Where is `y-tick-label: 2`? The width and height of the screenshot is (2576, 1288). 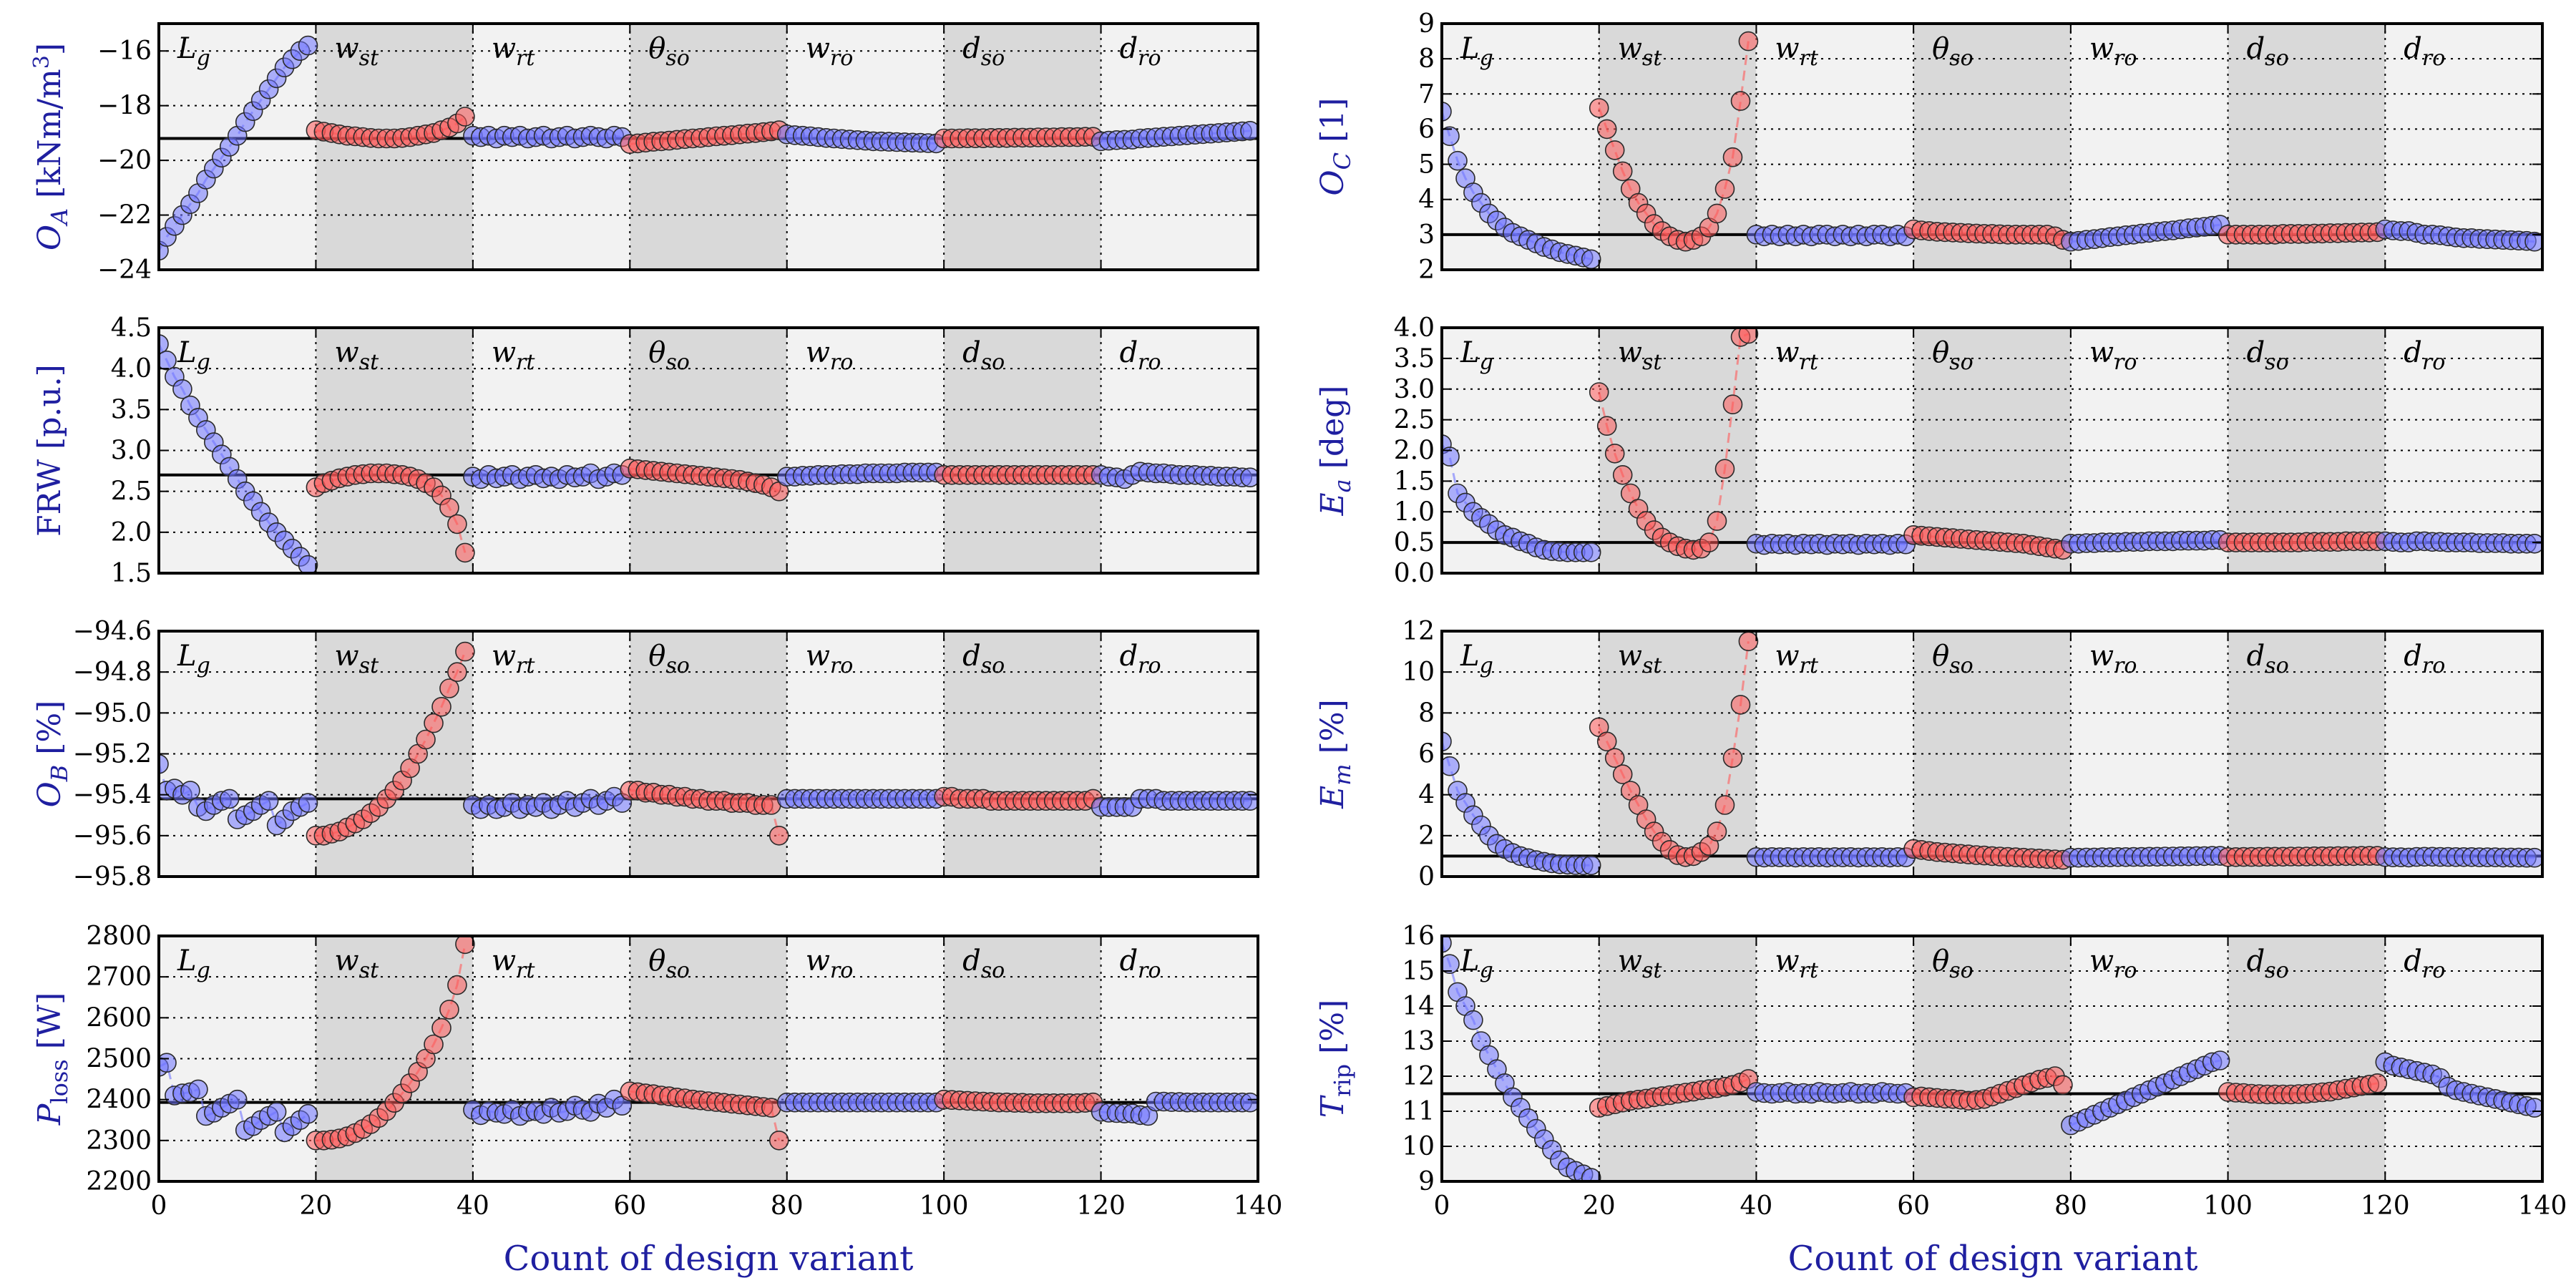 y-tick-label: 2 is located at coordinates (1426, 270).